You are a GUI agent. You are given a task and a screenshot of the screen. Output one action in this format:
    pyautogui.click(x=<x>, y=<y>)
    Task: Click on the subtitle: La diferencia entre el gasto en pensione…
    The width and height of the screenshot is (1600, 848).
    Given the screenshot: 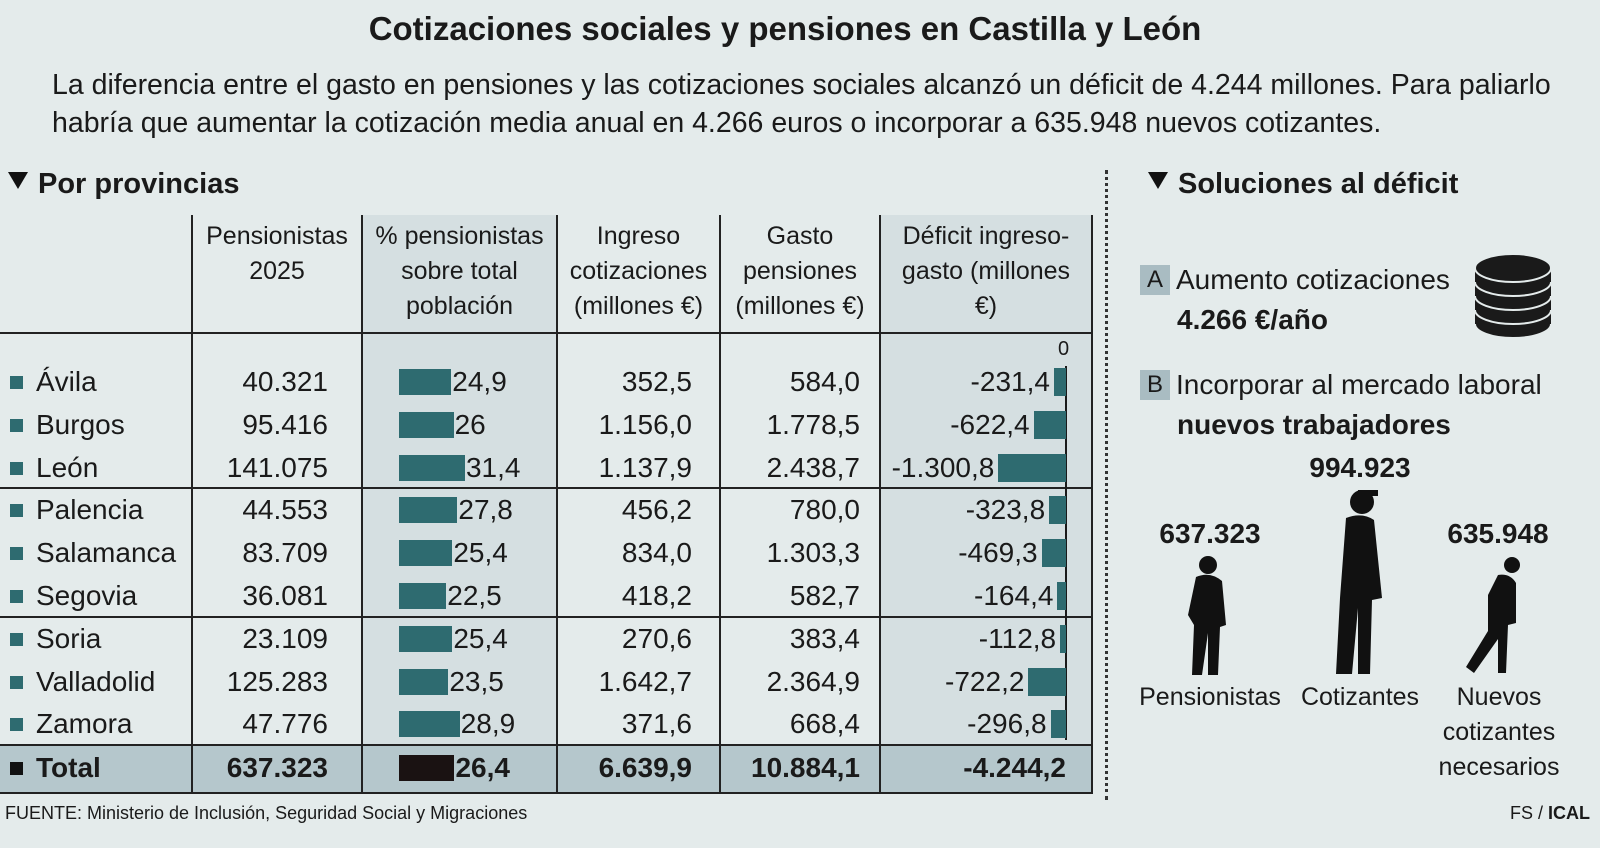 What is the action you would take?
    pyautogui.click(x=801, y=104)
    